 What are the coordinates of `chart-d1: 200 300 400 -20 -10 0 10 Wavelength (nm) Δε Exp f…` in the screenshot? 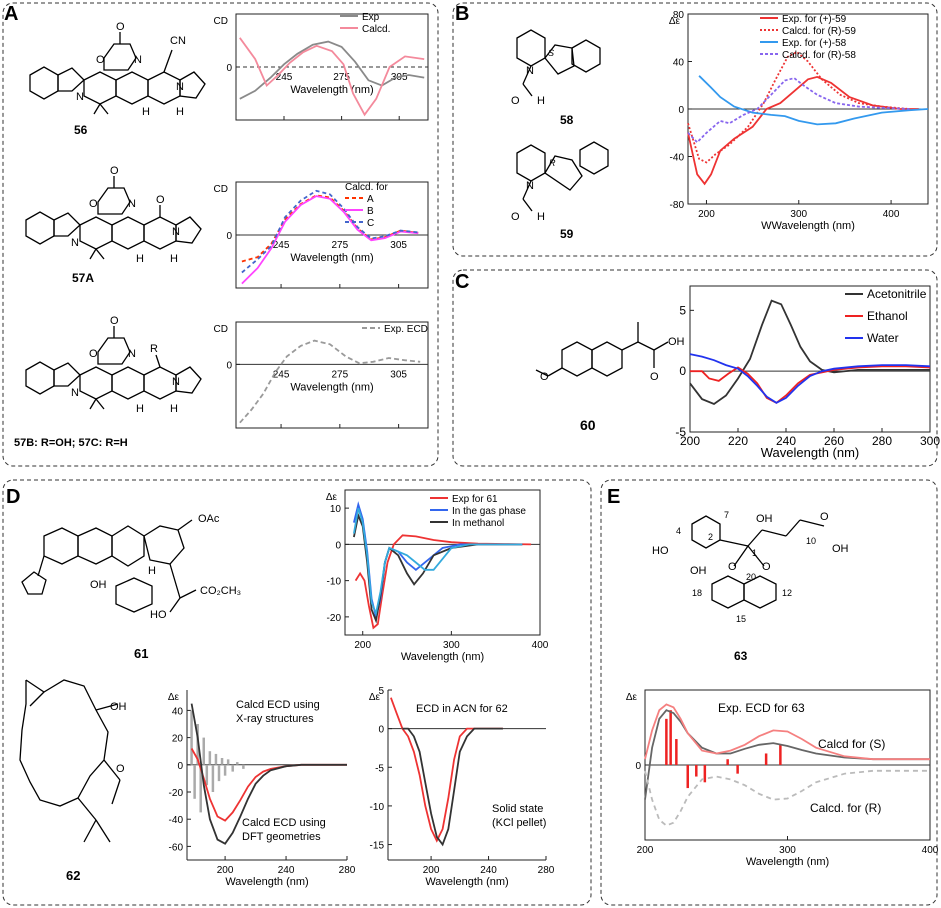 It's located at (437, 576).